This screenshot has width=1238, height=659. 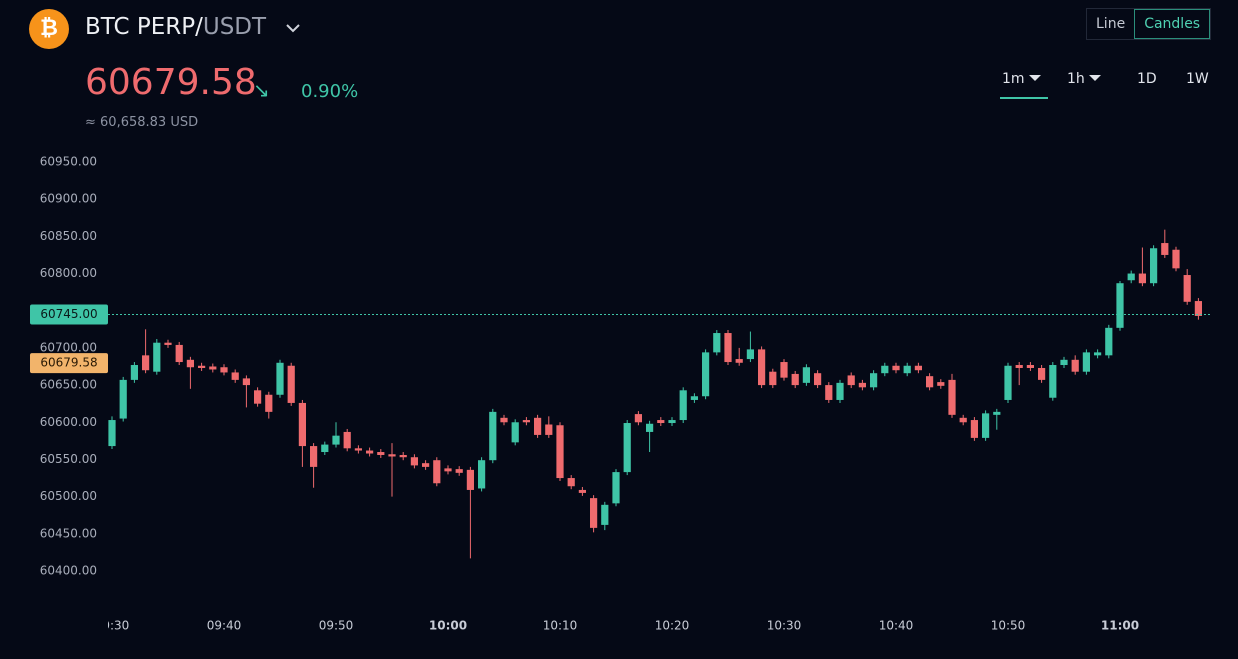 What do you see at coordinates (68, 236) in the screenshot?
I see `y-tick-label: 60850.00` at bounding box center [68, 236].